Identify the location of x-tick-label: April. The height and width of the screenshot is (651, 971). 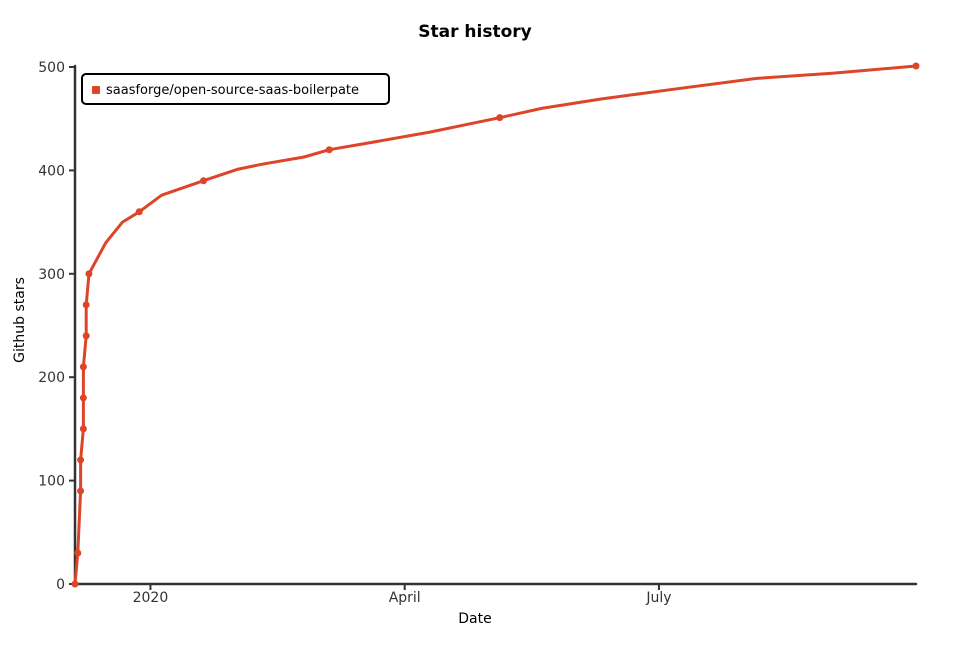
(405, 598).